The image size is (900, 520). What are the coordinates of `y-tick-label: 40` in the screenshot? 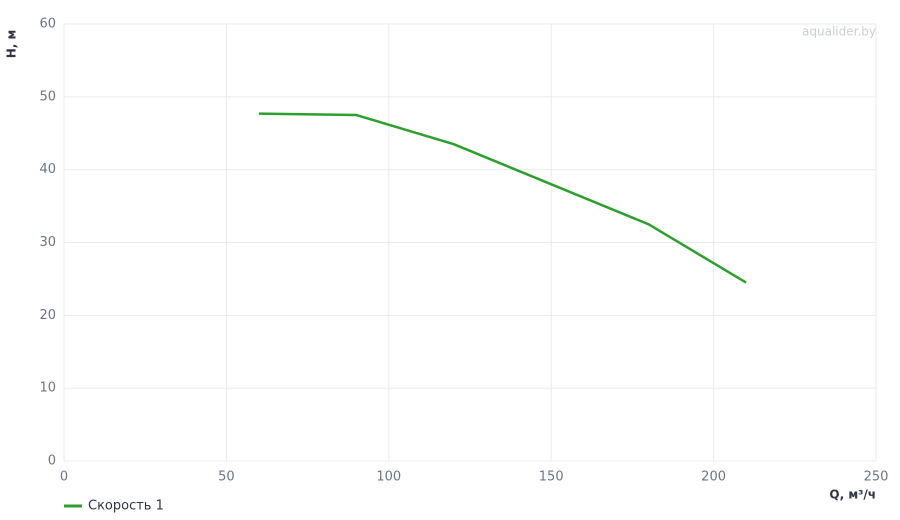 It's located at (47, 169).